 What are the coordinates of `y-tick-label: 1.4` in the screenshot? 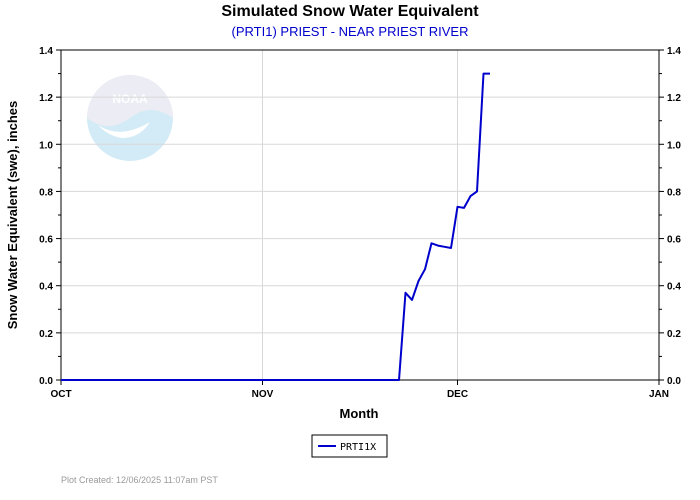 It's located at (46, 51).